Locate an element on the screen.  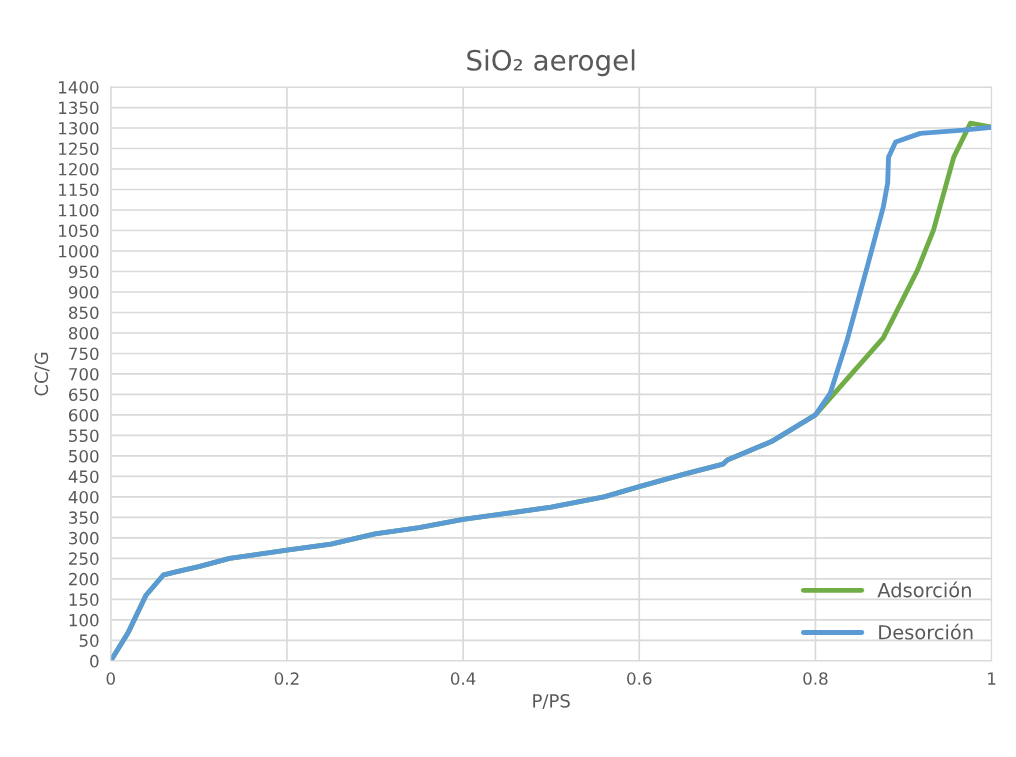
y-tick-label: 1350 is located at coordinates (79, 108).